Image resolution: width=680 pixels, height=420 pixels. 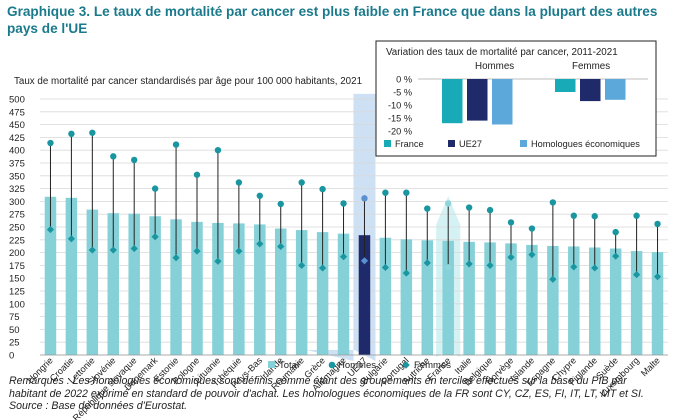 I want to click on y-tick-label: 0, so click(x=11, y=356).